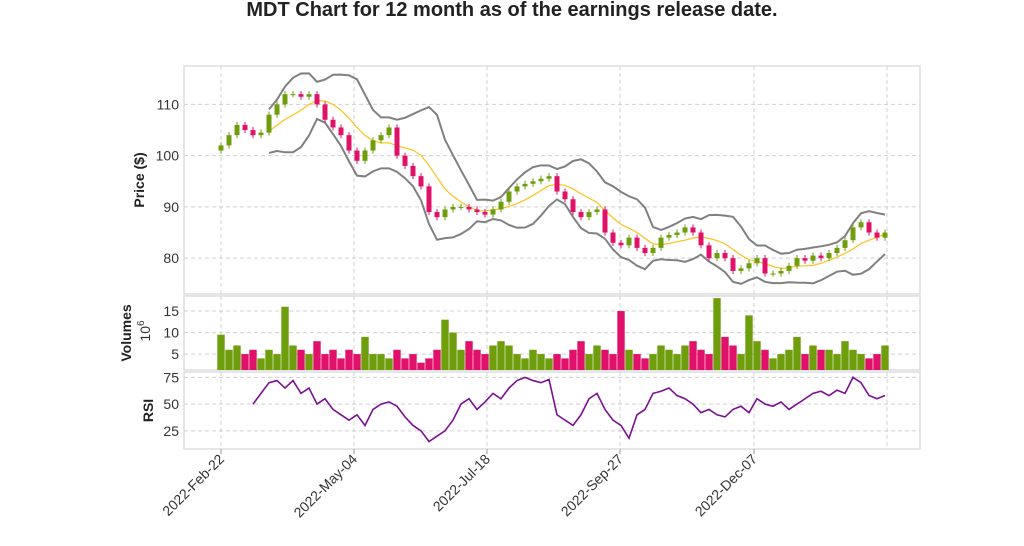  I want to click on y-tick-label: 75, so click(171, 377).